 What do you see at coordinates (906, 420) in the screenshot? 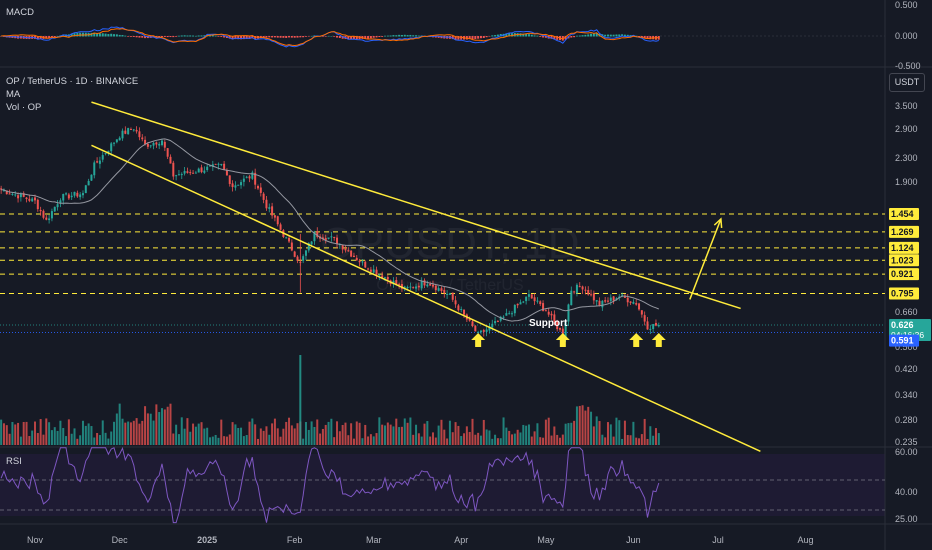
I see `price-axis-tick: 0.280` at bounding box center [906, 420].